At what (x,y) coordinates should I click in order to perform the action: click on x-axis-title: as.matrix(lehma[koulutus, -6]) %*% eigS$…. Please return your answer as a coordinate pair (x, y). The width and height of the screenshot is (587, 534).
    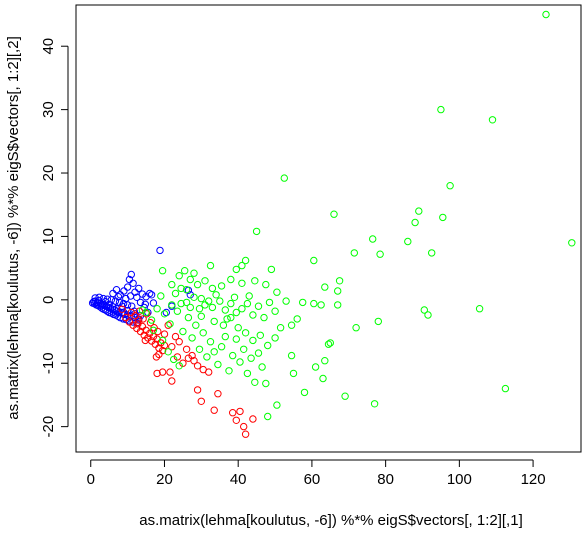
    Looking at the image, I should click on (331, 520).